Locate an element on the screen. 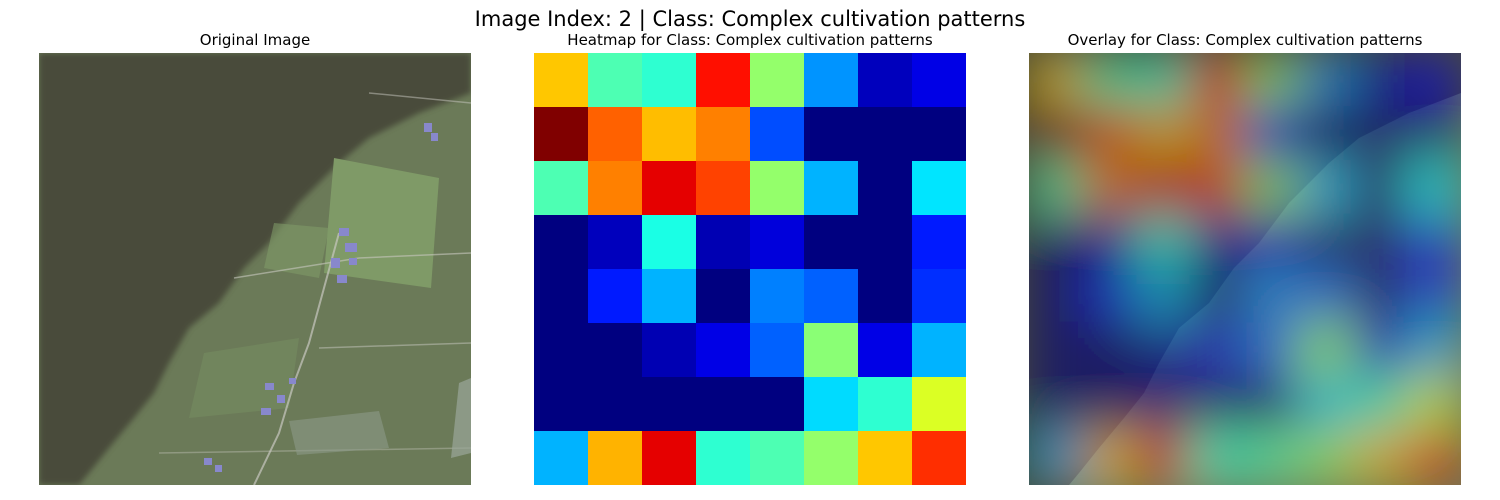  heatmap-cell-r2-c0 is located at coordinates (561, 188).